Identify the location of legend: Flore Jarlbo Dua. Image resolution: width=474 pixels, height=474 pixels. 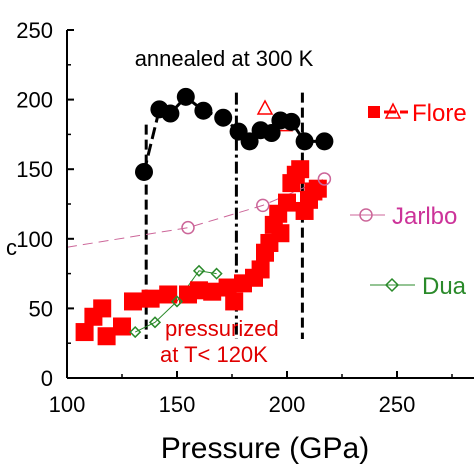
(408, 200).